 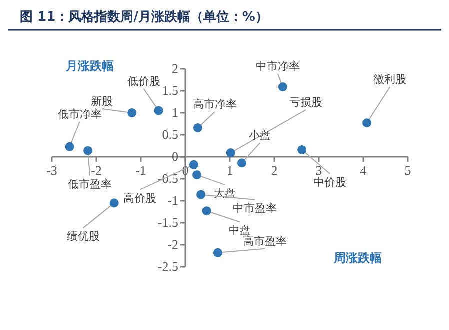 I want to click on annotation: 高价股, so click(x=139, y=198).